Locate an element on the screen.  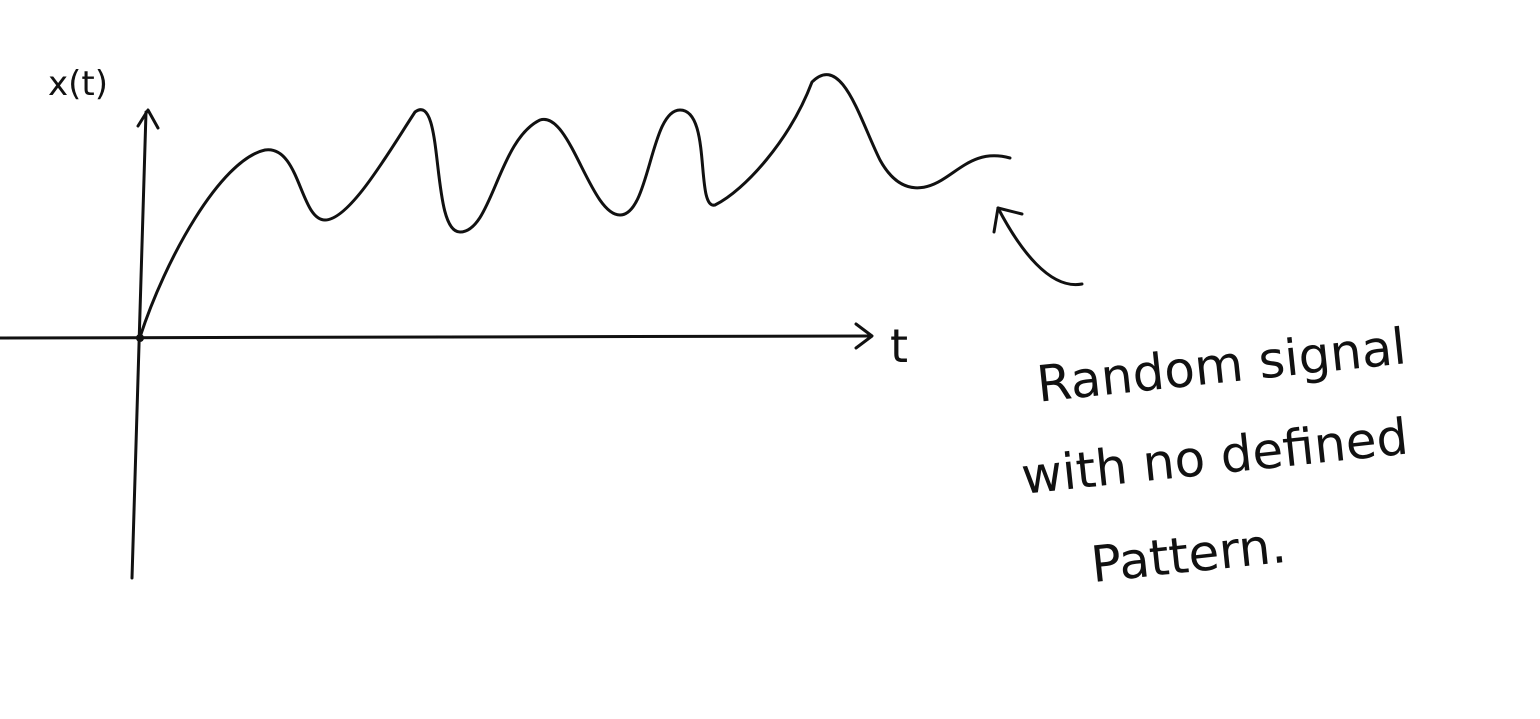
y-axis-arrowhead is located at coordinates (148, 119).